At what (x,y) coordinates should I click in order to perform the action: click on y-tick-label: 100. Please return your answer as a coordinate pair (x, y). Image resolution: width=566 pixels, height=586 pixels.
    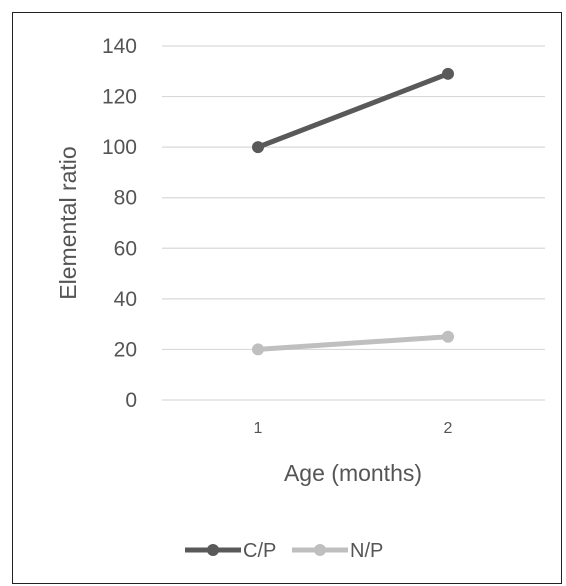
    Looking at the image, I should click on (119, 147).